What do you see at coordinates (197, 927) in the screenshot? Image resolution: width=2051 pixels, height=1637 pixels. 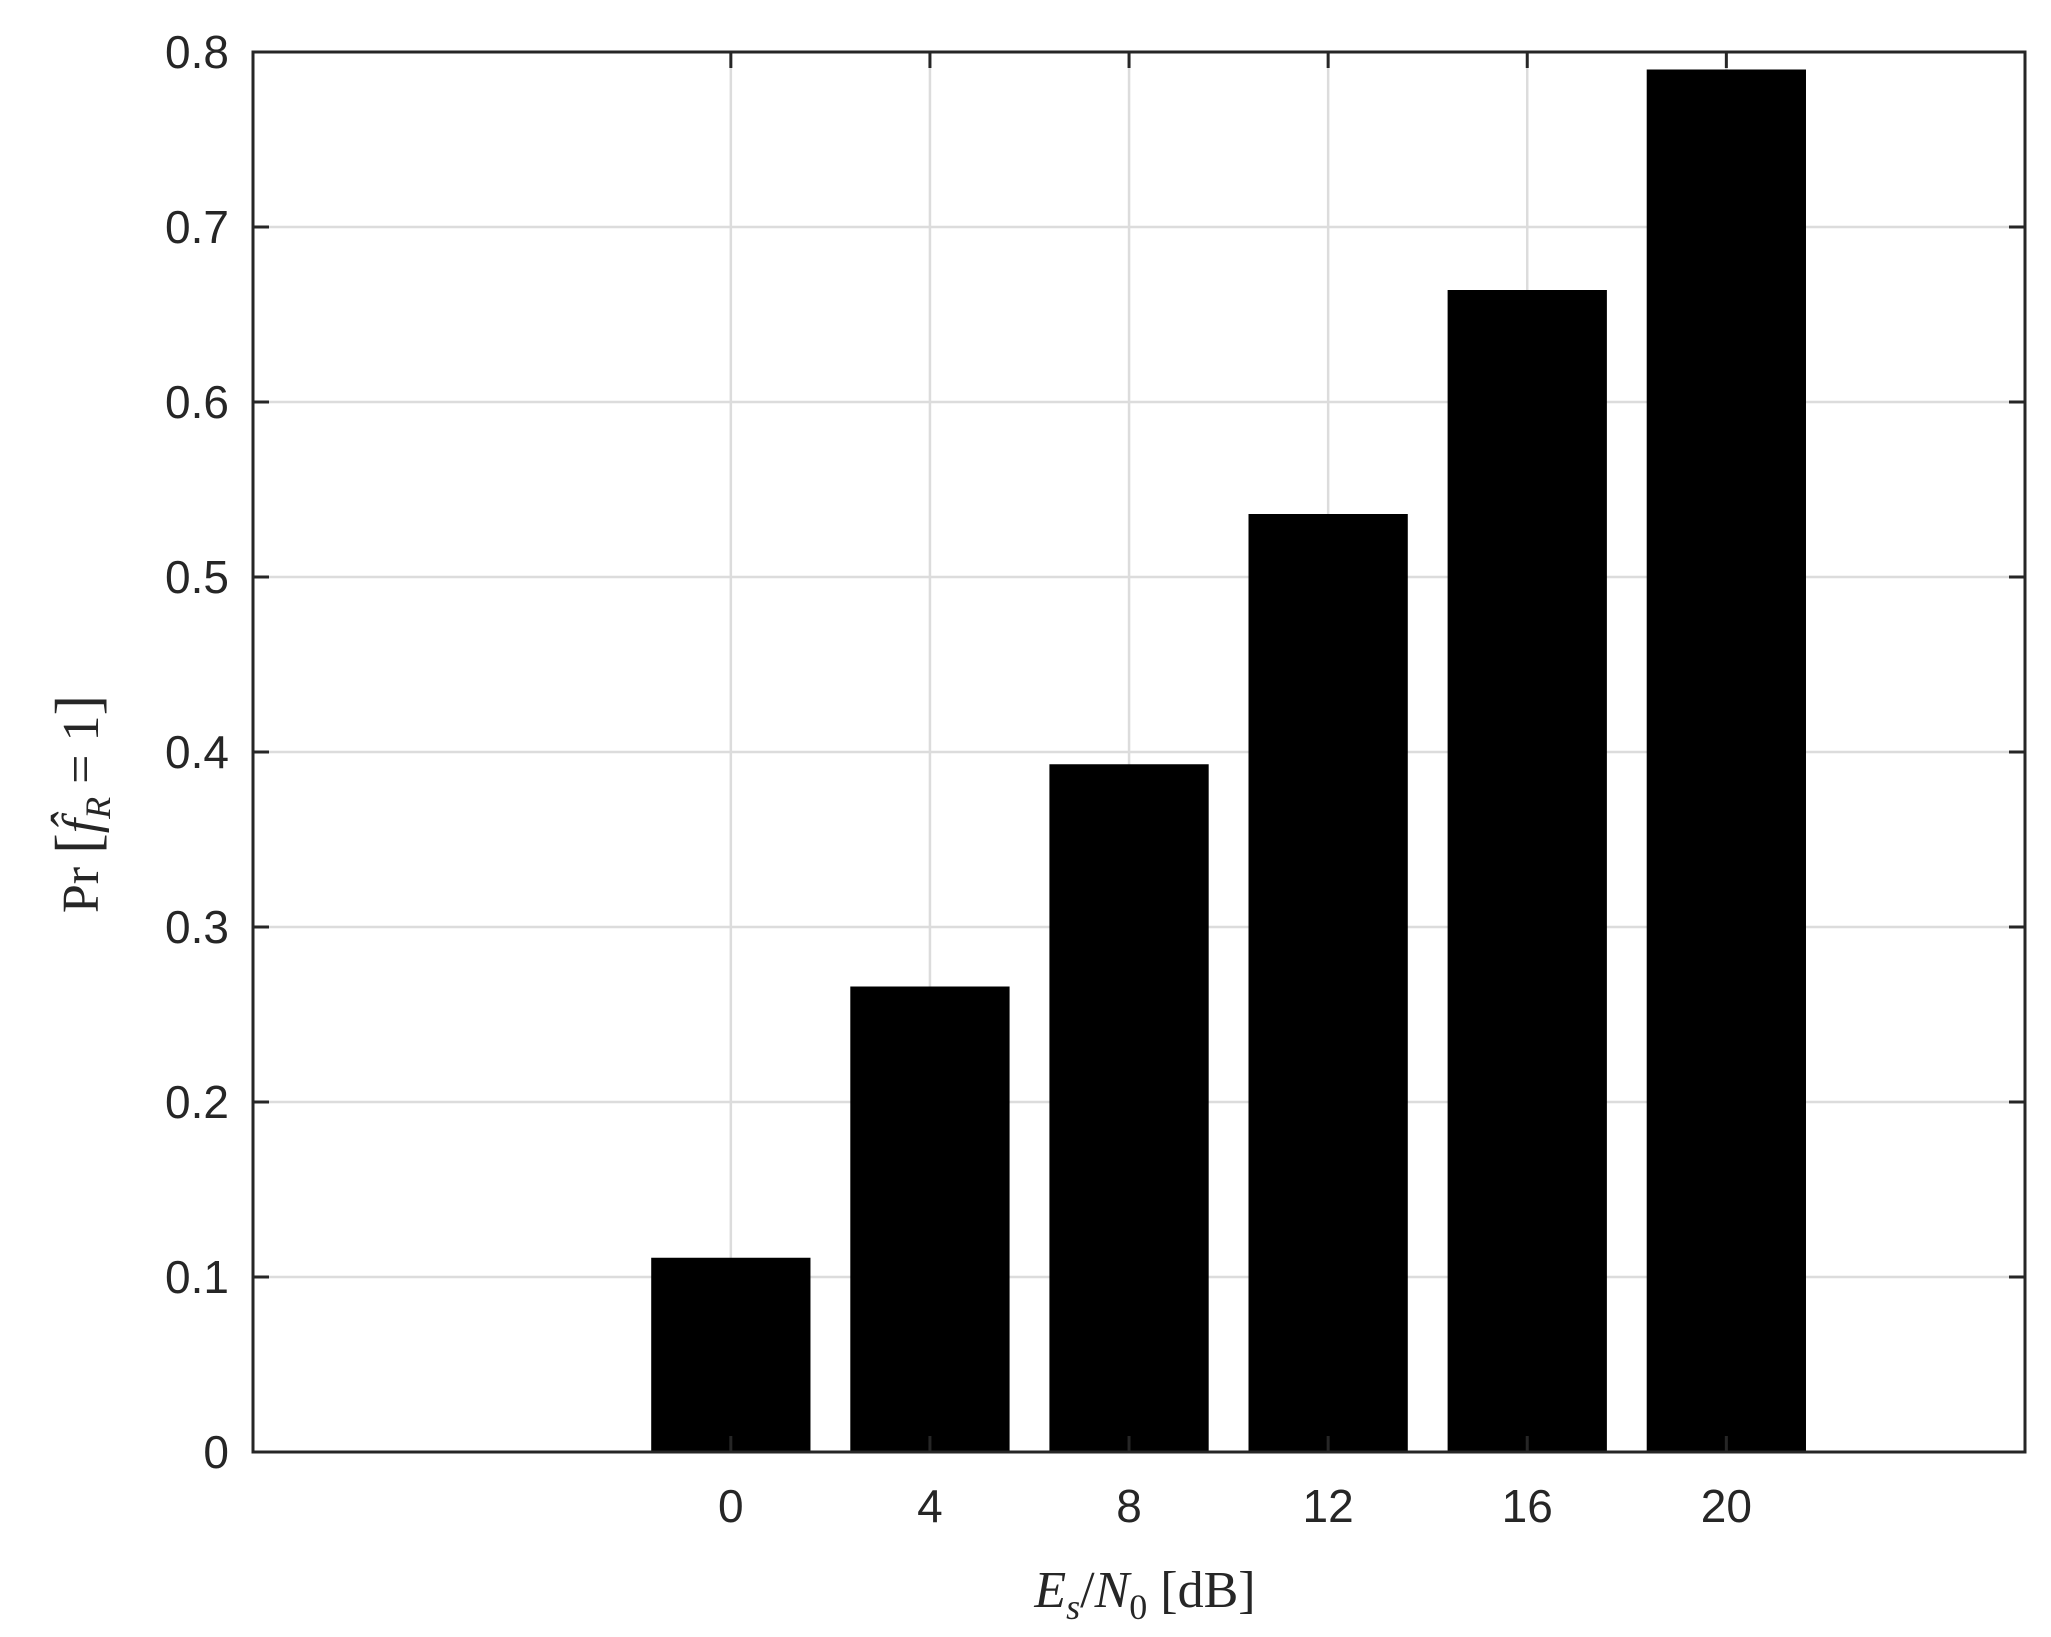 I see `y-tick-label: 0.3` at bounding box center [197, 927].